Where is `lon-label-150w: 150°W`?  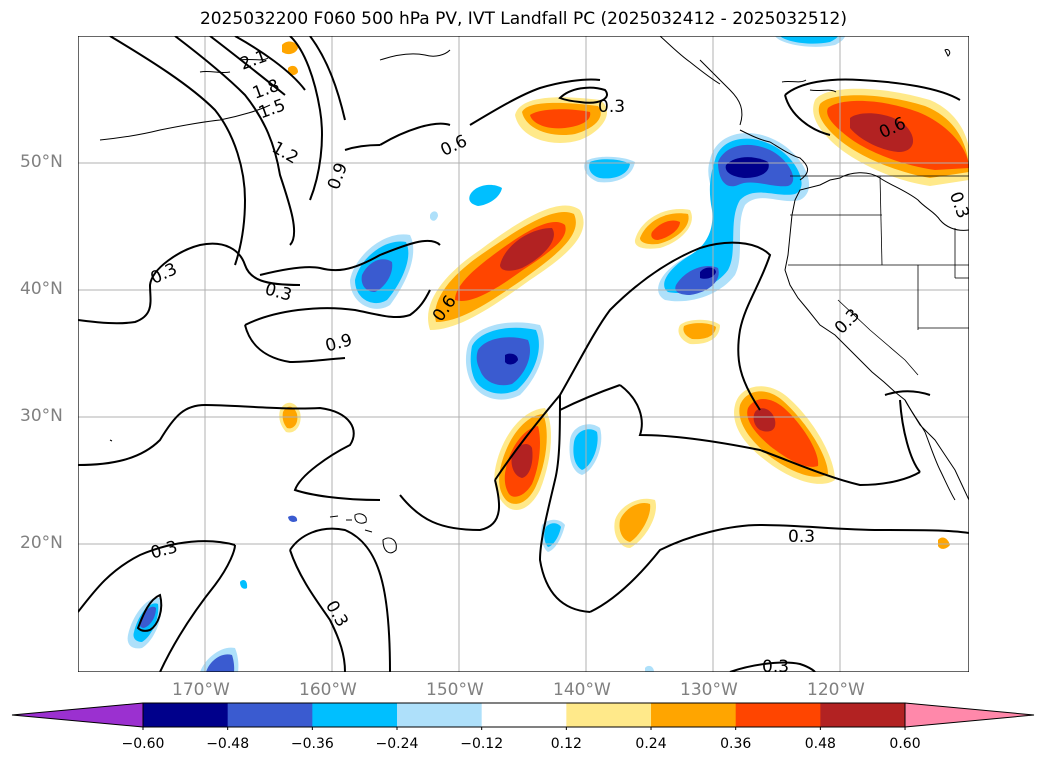 lon-label-150w: 150°W is located at coordinates (455, 690).